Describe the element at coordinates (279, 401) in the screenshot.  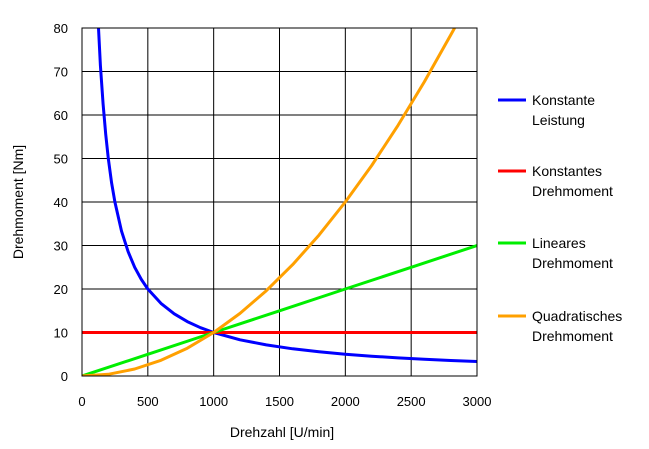
I see `x-tick-label: 1500` at that location.